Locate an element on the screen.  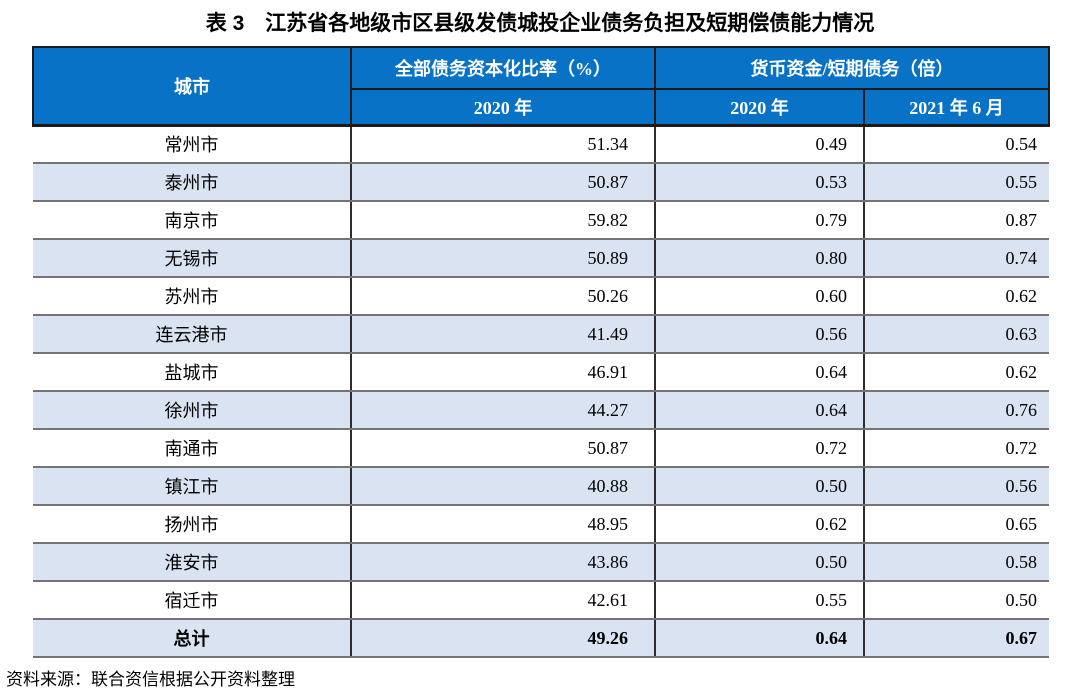
table-row: 南通市 50.87 0.72 0.72 is located at coordinates (541, 448).